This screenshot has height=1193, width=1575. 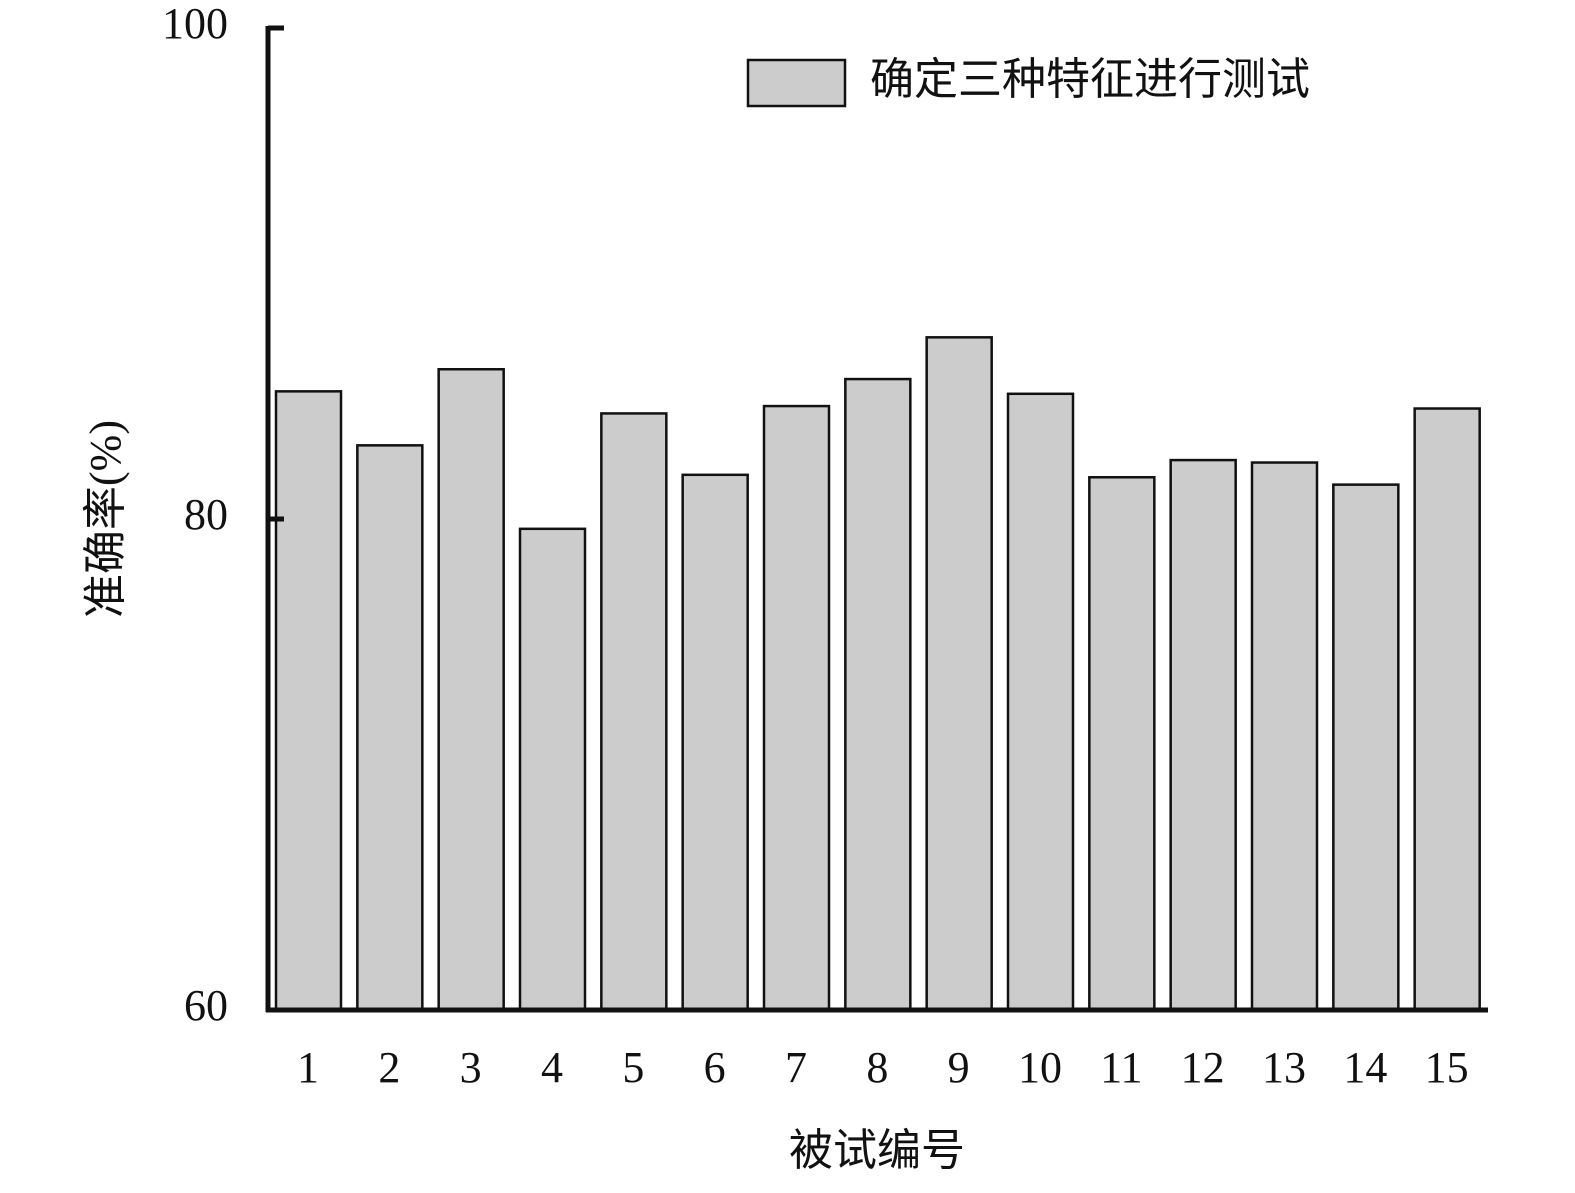 I want to click on x-tick-label: 4, so click(x=552, y=1067).